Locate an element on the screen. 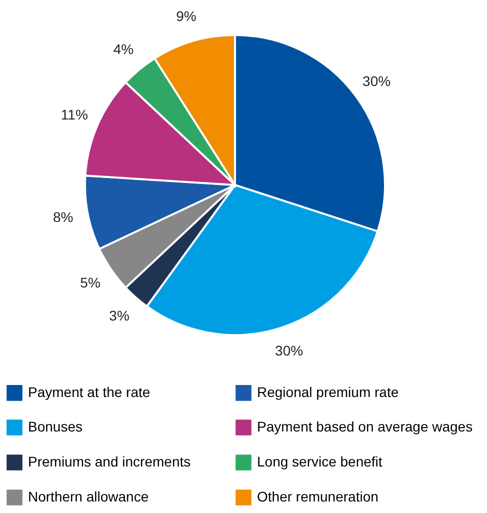 This screenshot has height=513, width=487. data-label: 5% is located at coordinates (90, 282).